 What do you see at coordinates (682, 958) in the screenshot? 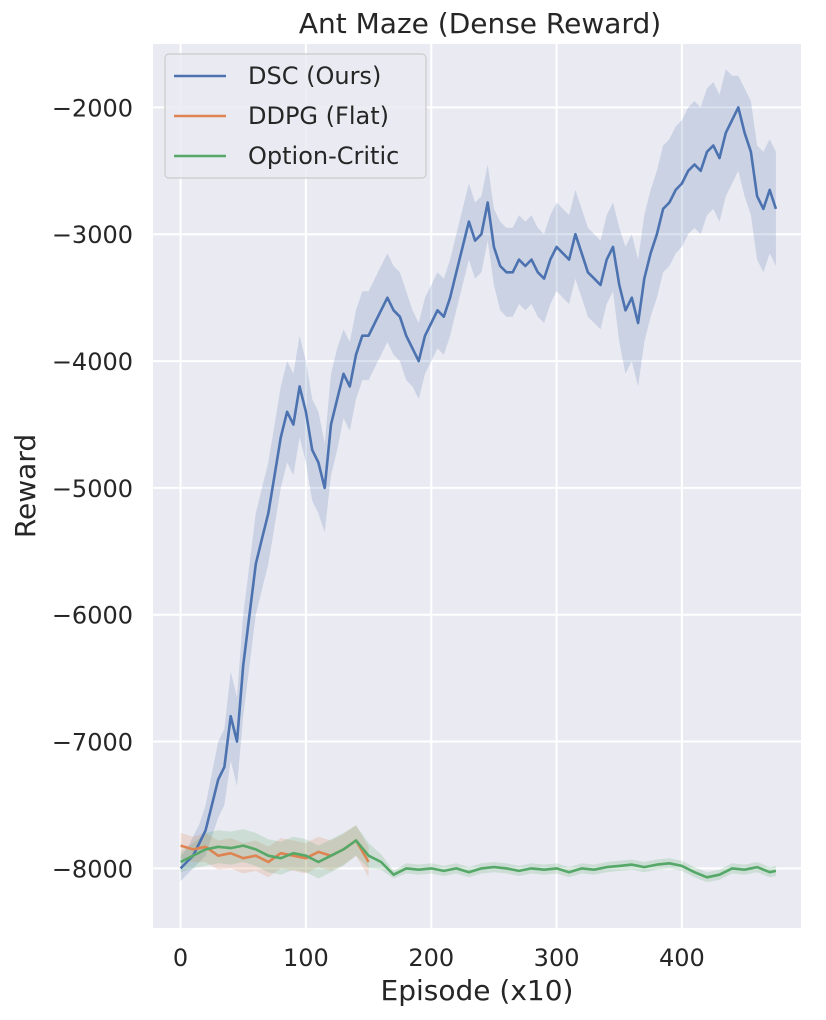
I see `x-tick-label: 400` at bounding box center [682, 958].